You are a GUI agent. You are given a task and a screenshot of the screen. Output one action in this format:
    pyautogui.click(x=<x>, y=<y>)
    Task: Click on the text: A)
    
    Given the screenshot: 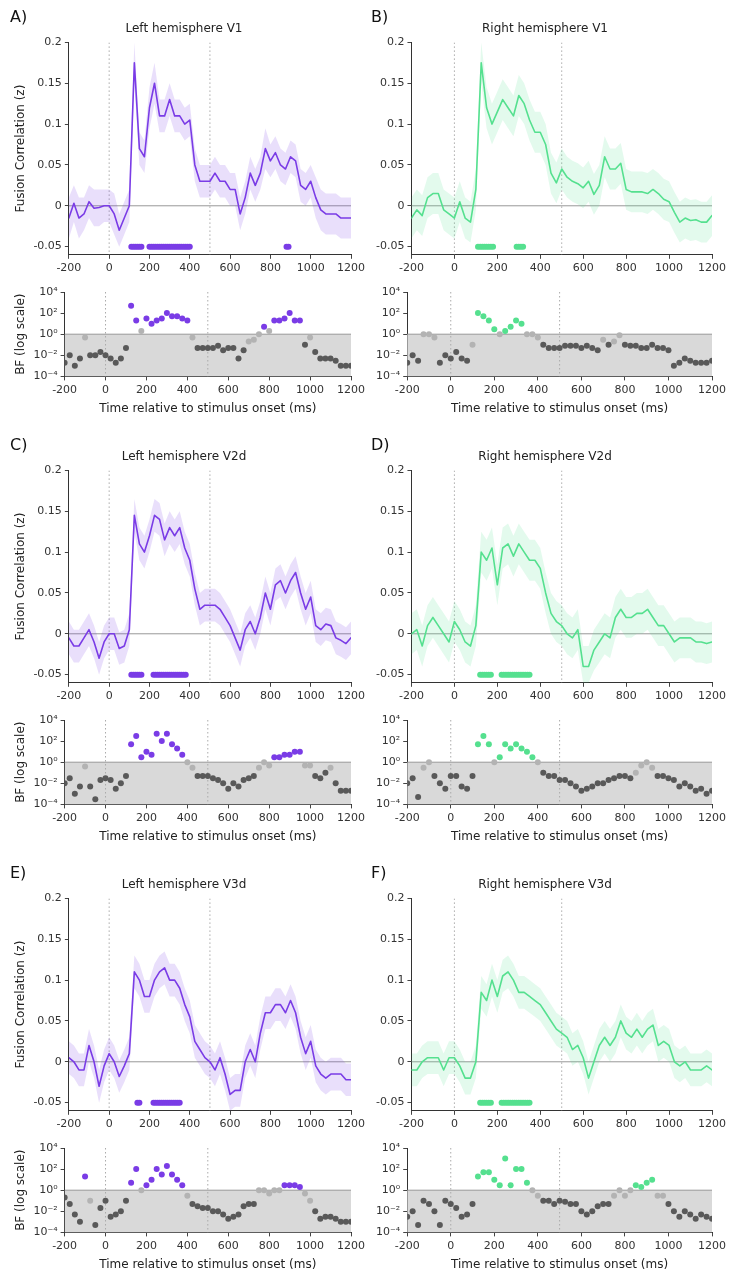 What is the action you would take?
    pyautogui.click(x=19, y=17)
    